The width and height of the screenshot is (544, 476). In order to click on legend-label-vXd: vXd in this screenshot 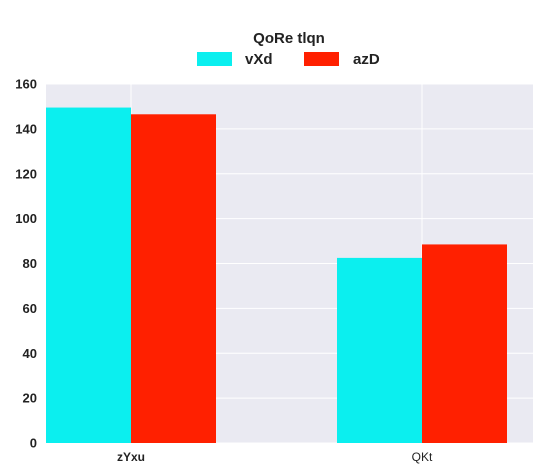, I will do `click(259, 59)`.